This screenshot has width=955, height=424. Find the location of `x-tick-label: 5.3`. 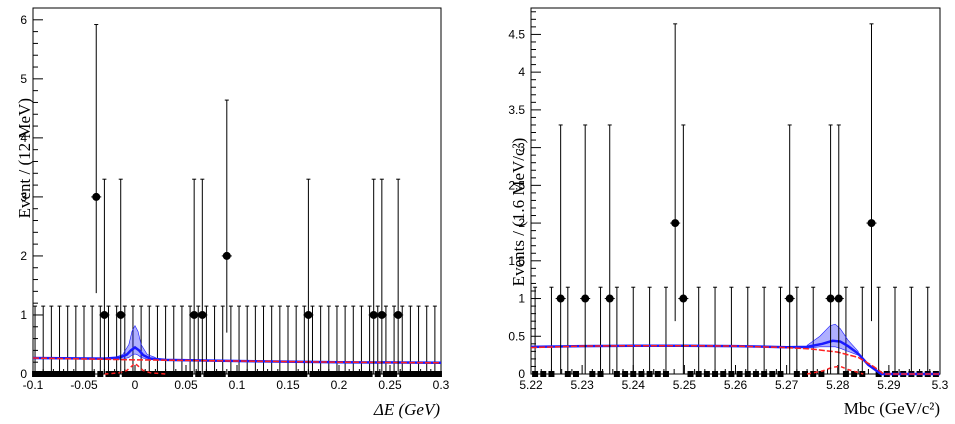

x-tick-label: 5.3 is located at coordinates (940, 385).